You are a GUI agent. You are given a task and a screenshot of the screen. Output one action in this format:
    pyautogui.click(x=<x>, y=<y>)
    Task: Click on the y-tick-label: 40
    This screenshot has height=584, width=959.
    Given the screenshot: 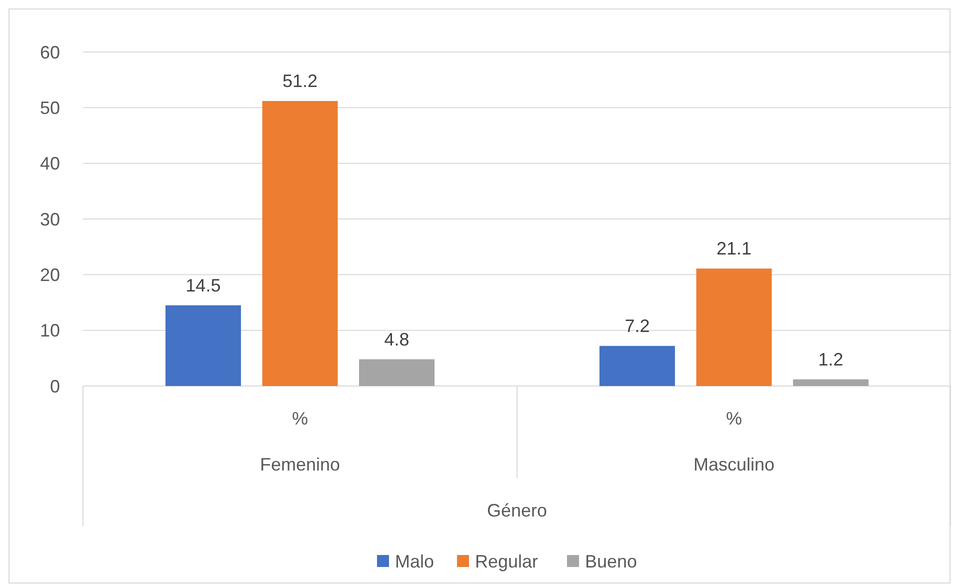 What is the action you would take?
    pyautogui.click(x=50, y=164)
    